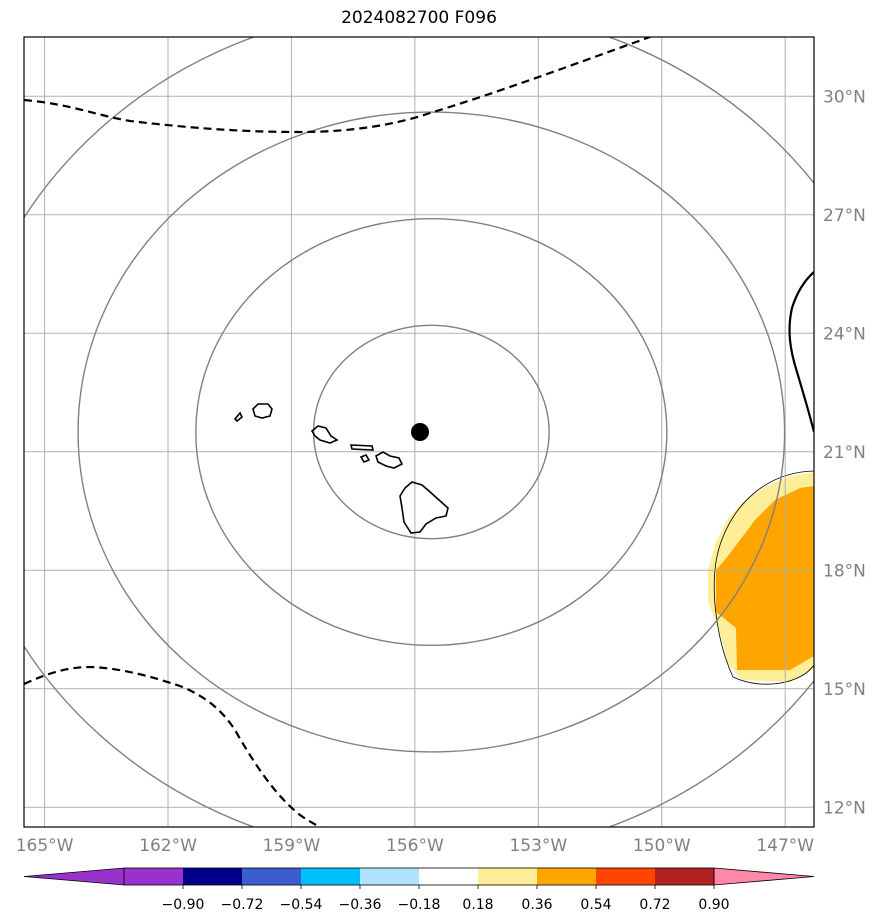 This screenshot has width=885, height=924. I want to click on island-lanai, so click(365, 458).